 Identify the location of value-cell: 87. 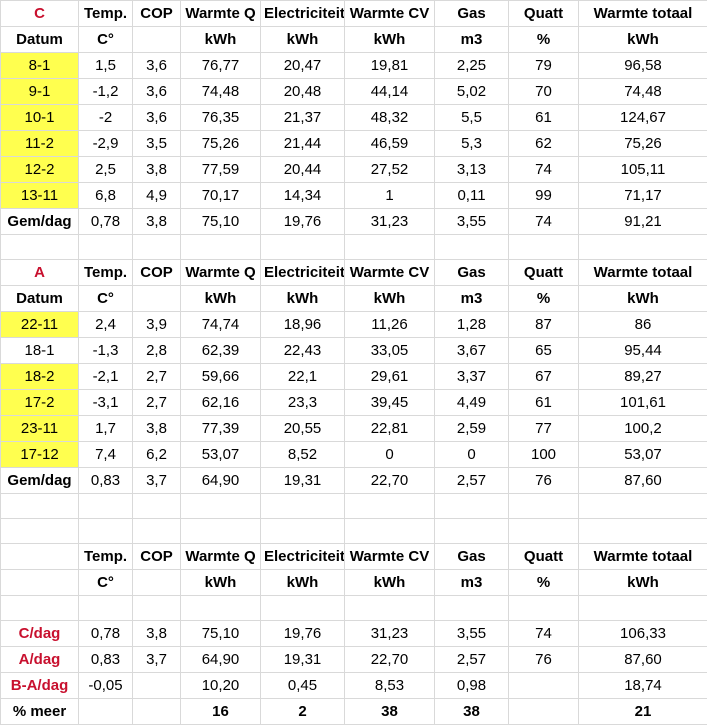
(544, 325).